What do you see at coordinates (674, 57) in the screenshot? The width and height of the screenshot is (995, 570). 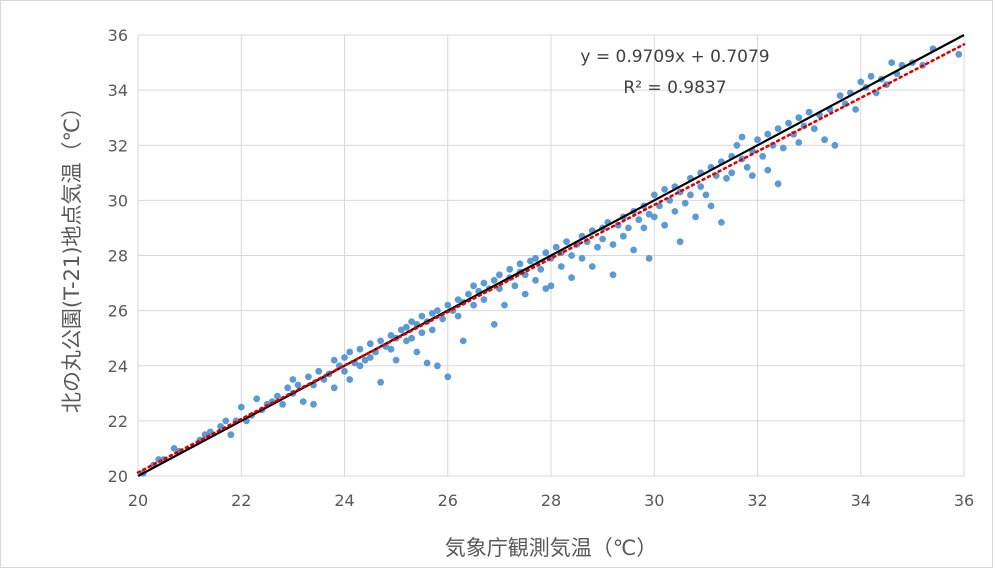 I see `trendline-equation: y = 0.9709x + 0.7079` at bounding box center [674, 57].